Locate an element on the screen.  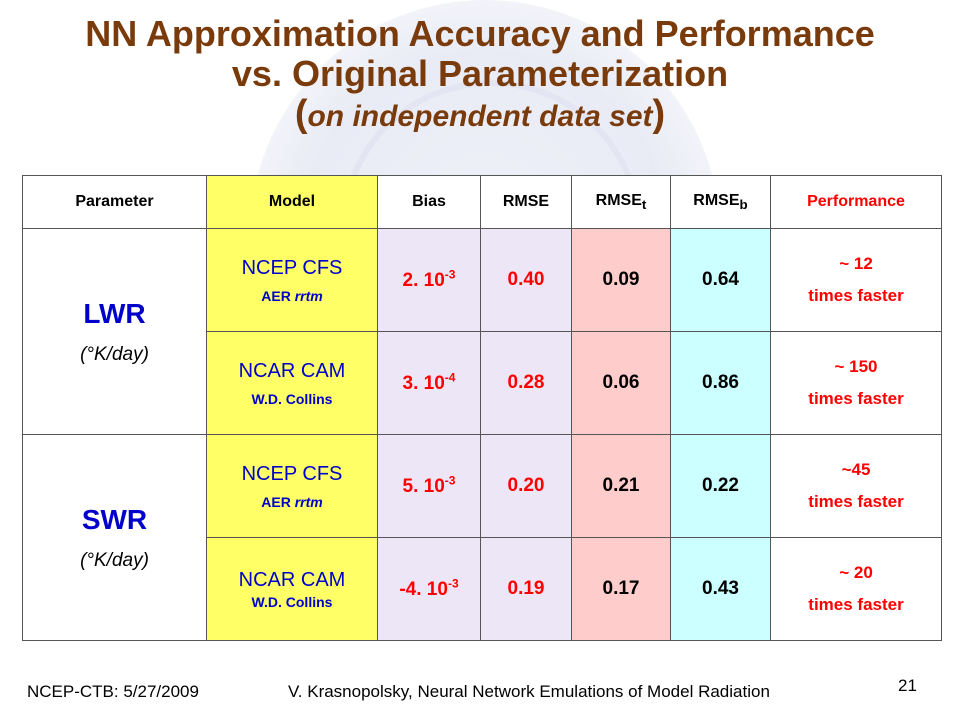
param-name: LWR is located at coordinates (114, 313).